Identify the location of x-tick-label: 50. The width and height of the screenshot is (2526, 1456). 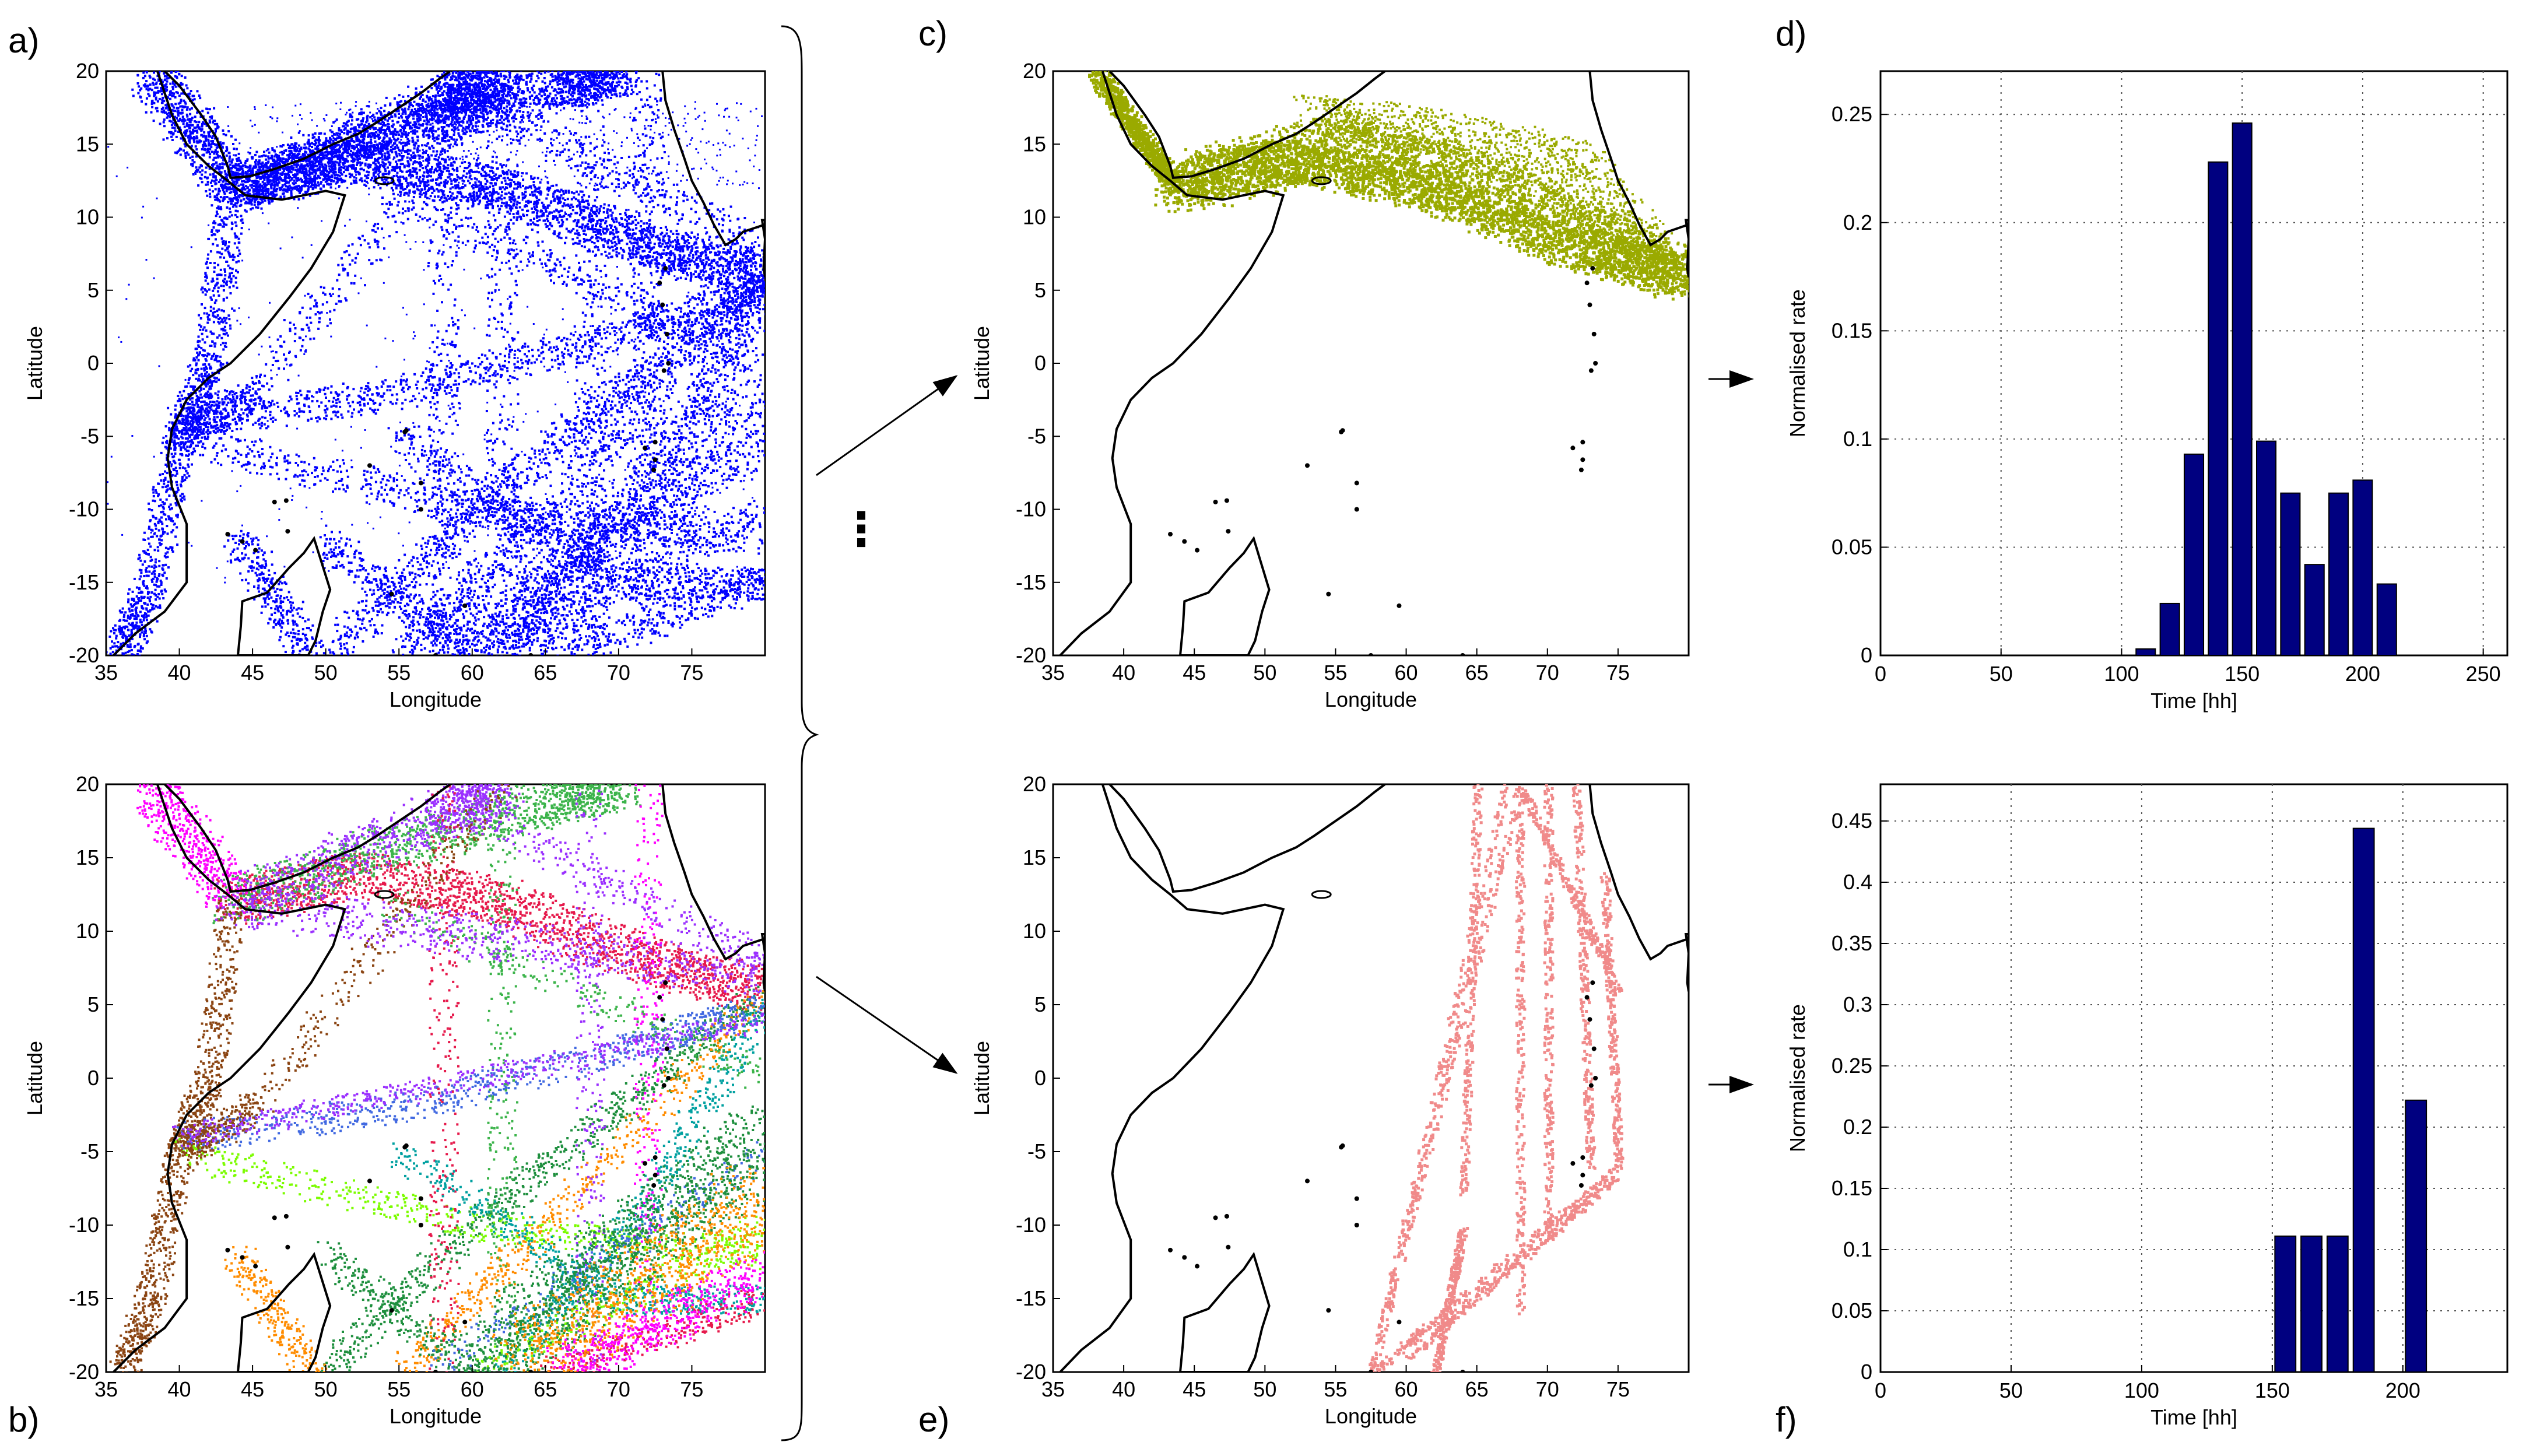
(2001, 674).